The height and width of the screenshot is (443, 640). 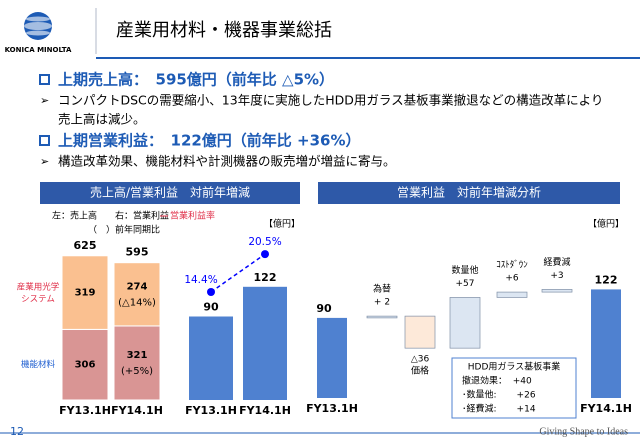 I want to click on series-label: 産業用光学システム, so click(x=38, y=292).